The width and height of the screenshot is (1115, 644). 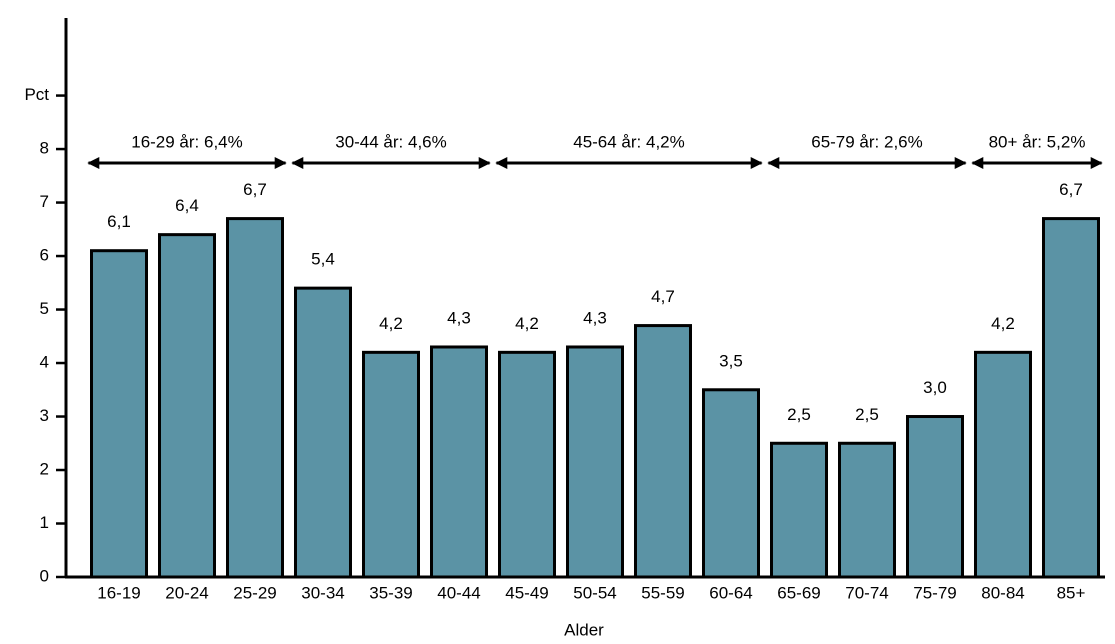 I want to click on x-tick-label: 60-64, so click(x=730, y=592).